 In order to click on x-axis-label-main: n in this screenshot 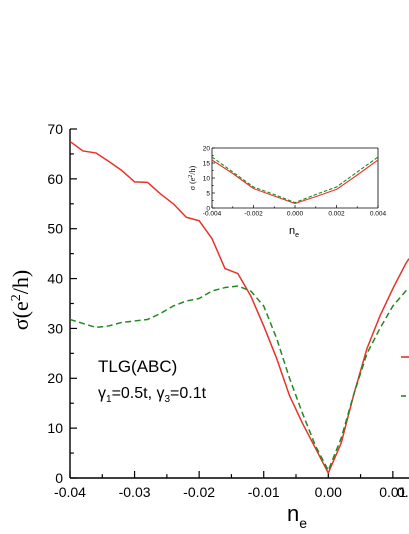, I will do `click(293, 513)`.